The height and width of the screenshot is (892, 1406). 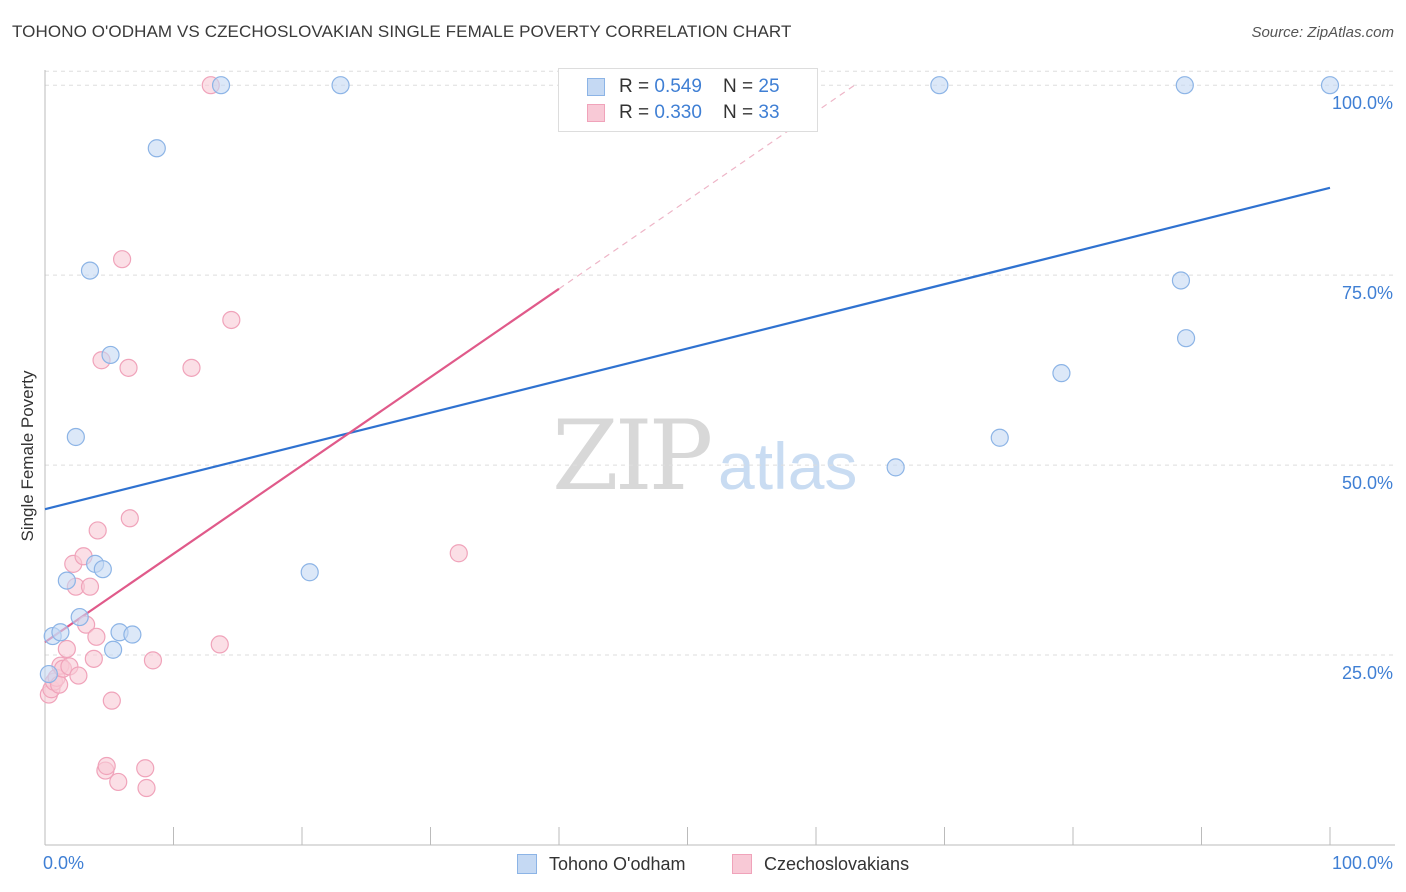 I want to click on legend-r-value: 0.330, so click(x=678, y=112).